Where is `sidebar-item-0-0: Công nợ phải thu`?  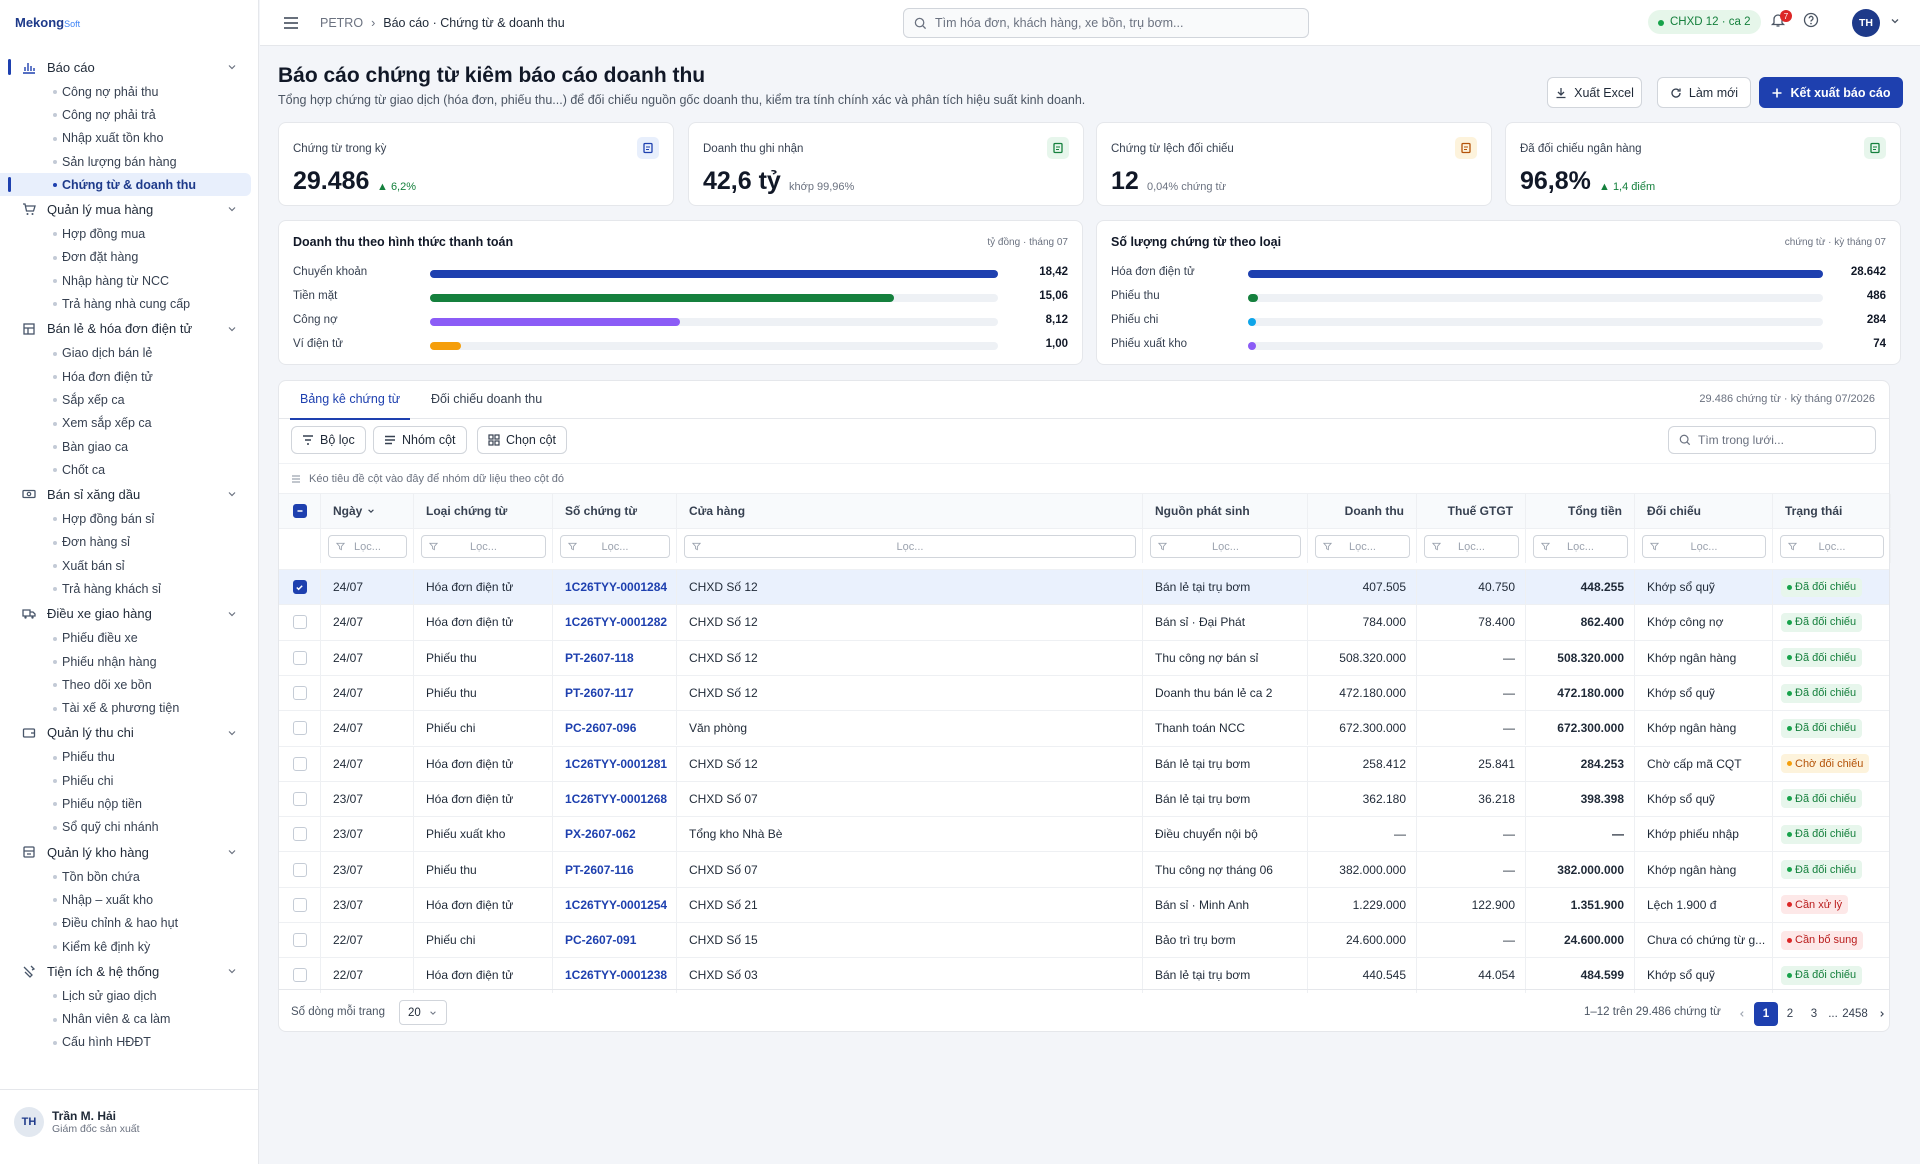 sidebar-item-0-0: Công nợ phải thu is located at coordinates (129, 91).